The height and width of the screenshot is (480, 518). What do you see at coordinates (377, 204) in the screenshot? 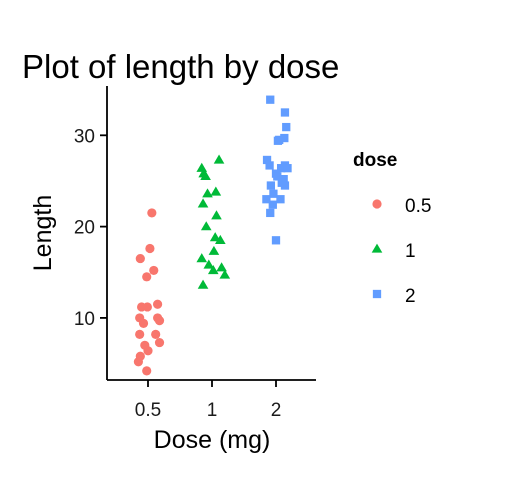
I see `legend-key-circle` at bounding box center [377, 204].